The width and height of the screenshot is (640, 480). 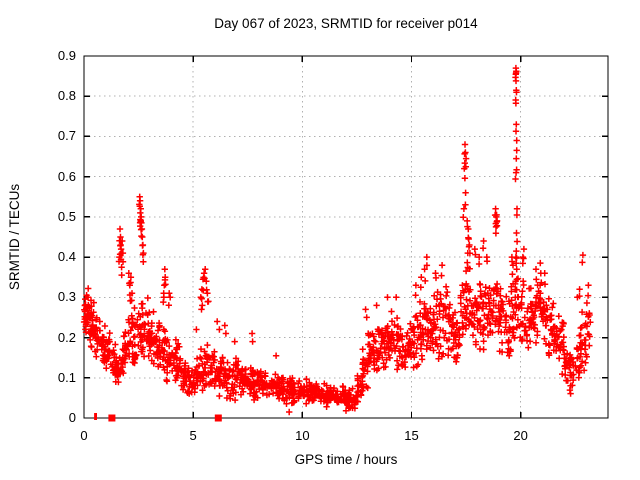 I want to click on x-tick-label: 0, so click(x=84, y=435).